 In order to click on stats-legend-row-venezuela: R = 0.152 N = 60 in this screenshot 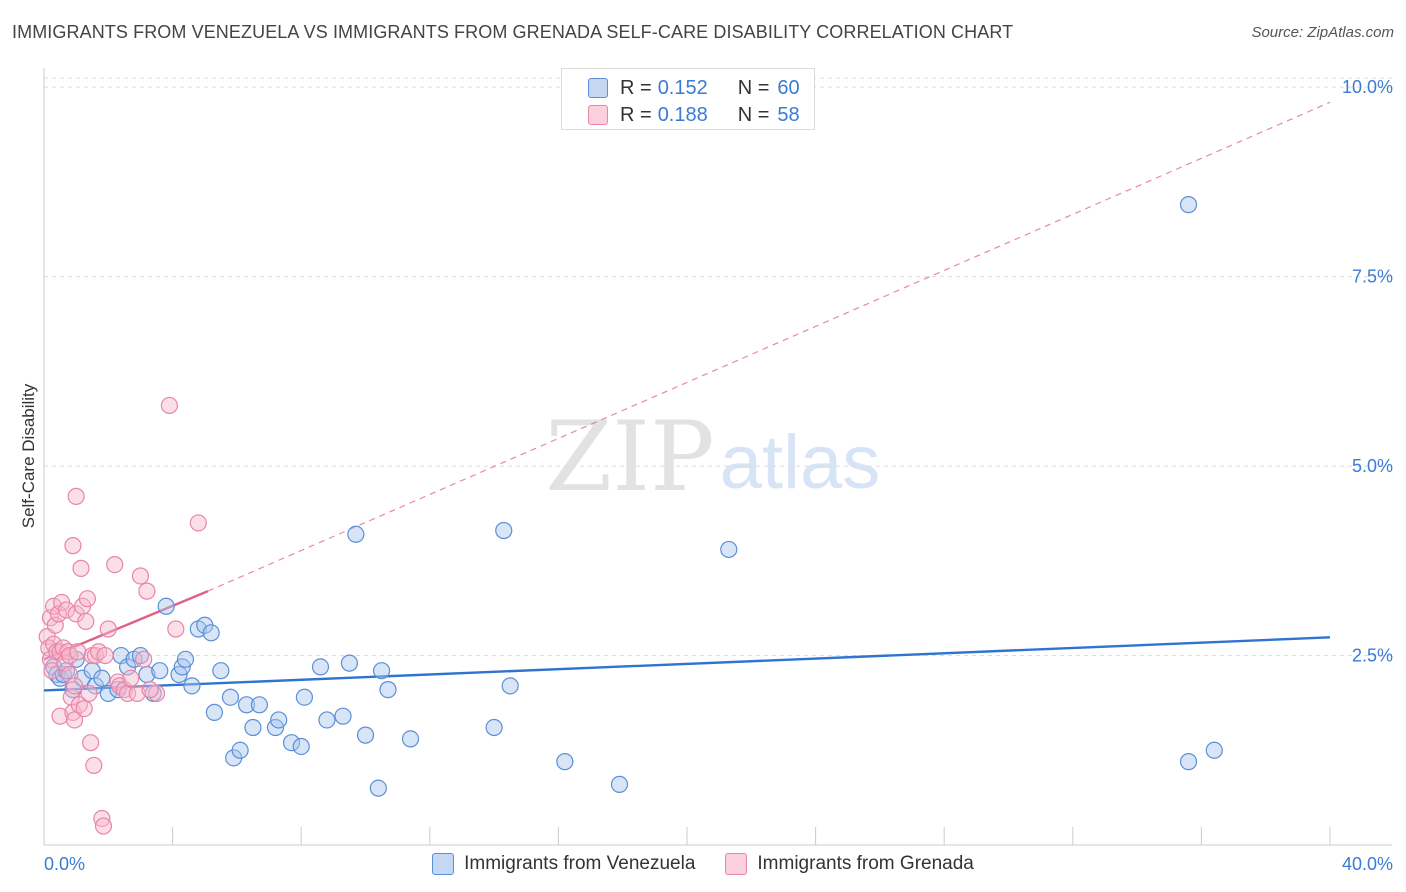, I will do `click(701, 88)`.